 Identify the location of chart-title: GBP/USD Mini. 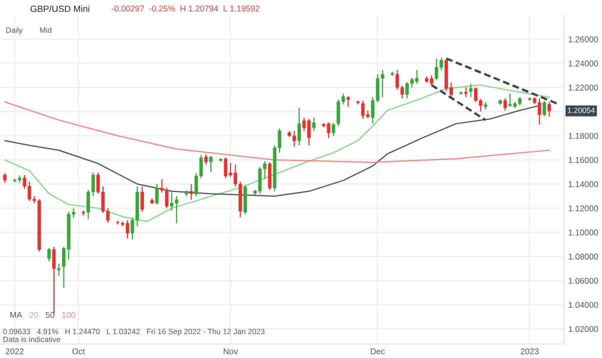
(60, 8).